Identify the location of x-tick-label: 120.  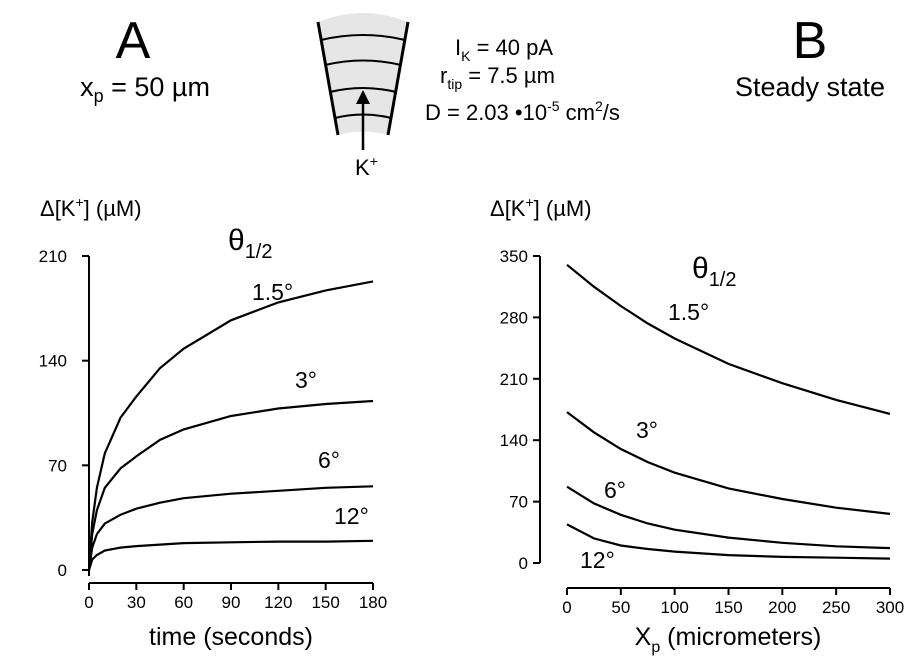
(278, 602).